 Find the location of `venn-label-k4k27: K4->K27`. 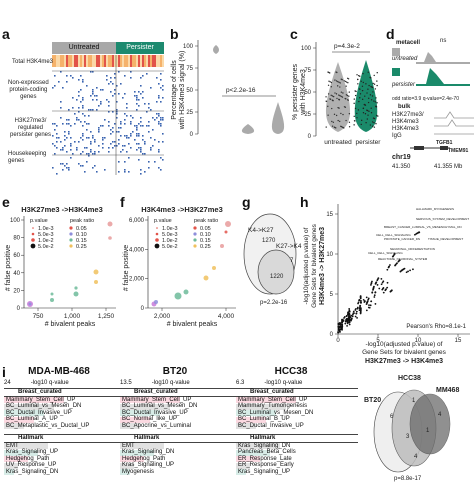

venn-label-k4k27: K4->K27 is located at coordinates (261, 230).